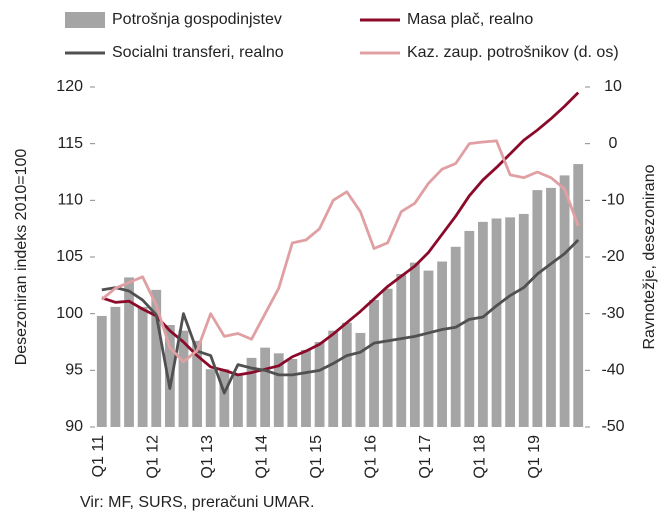  I want to click on legend-label: Masa plač, realno, so click(470, 19).